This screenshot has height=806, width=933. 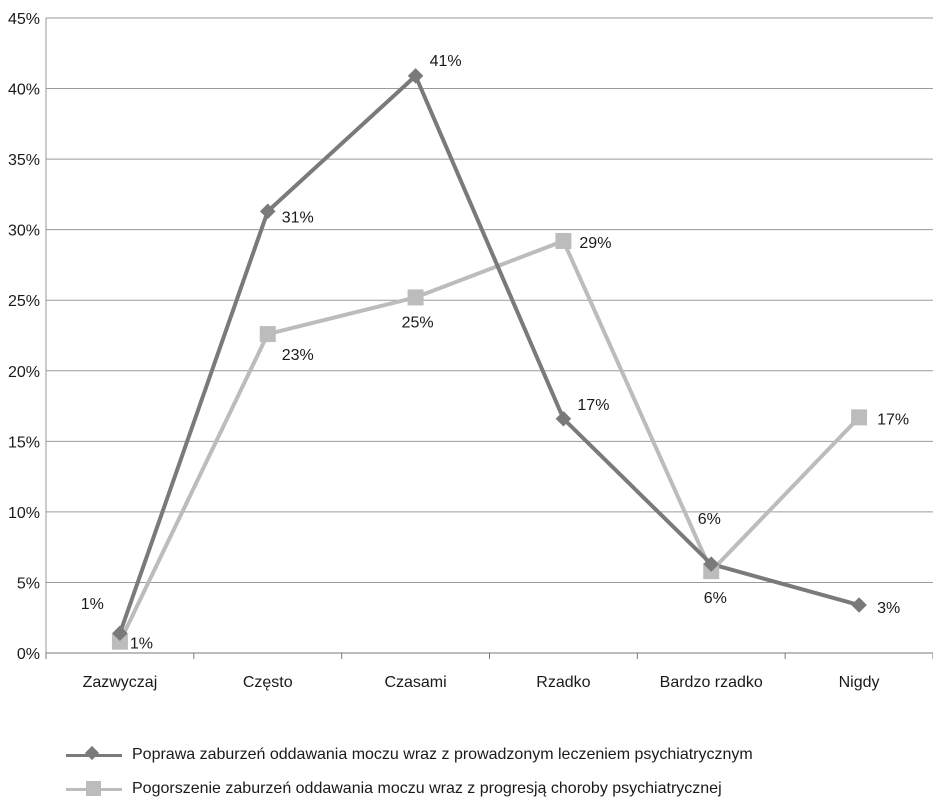 What do you see at coordinates (24, 160) in the screenshot?
I see `y-tick-label: 35%` at bounding box center [24, 160].